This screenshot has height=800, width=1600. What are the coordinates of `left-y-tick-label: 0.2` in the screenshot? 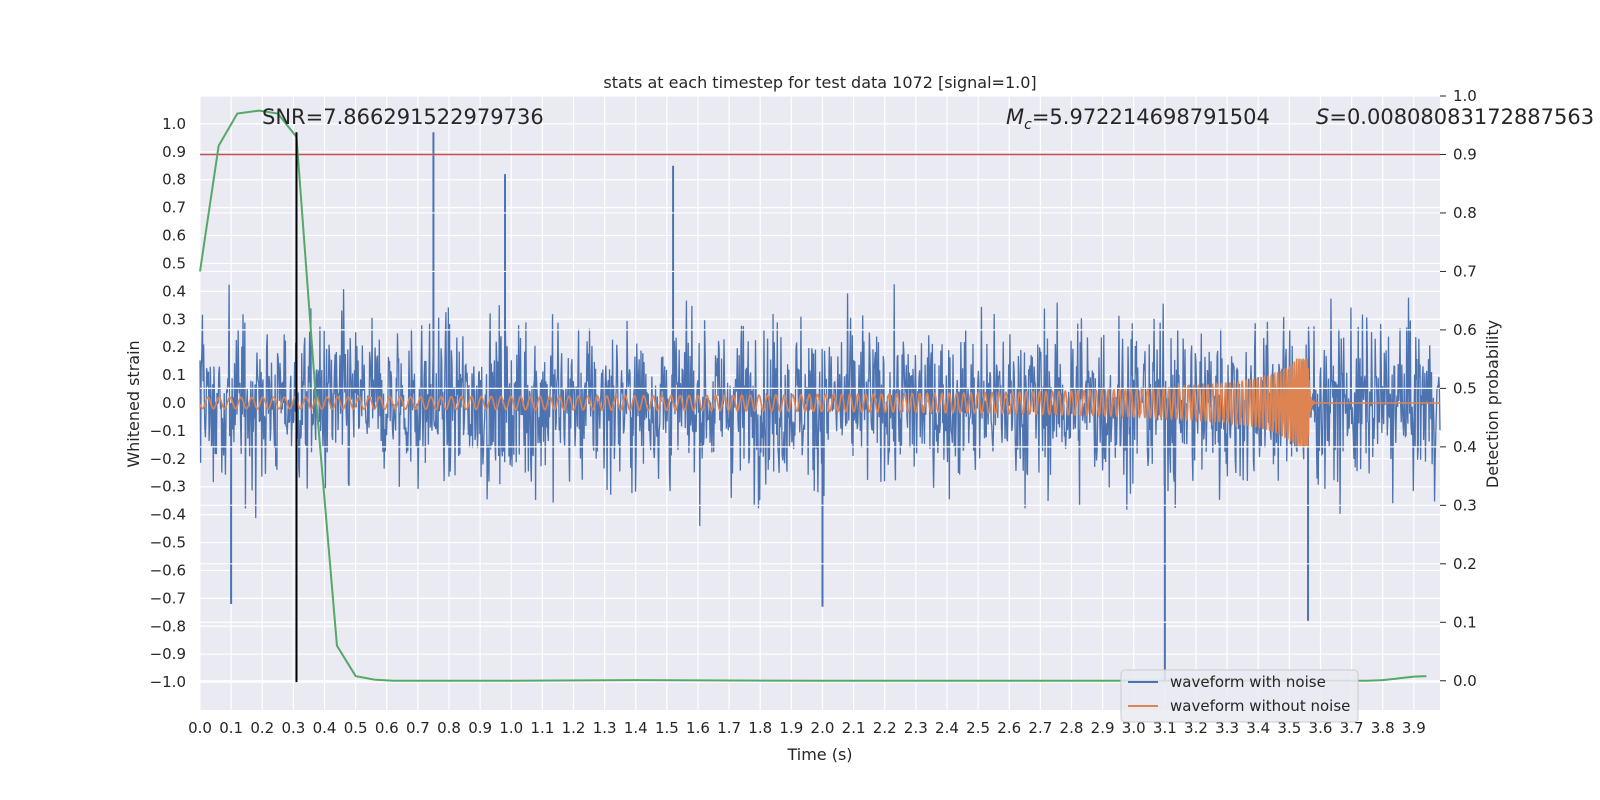 It's located at (174, 347).